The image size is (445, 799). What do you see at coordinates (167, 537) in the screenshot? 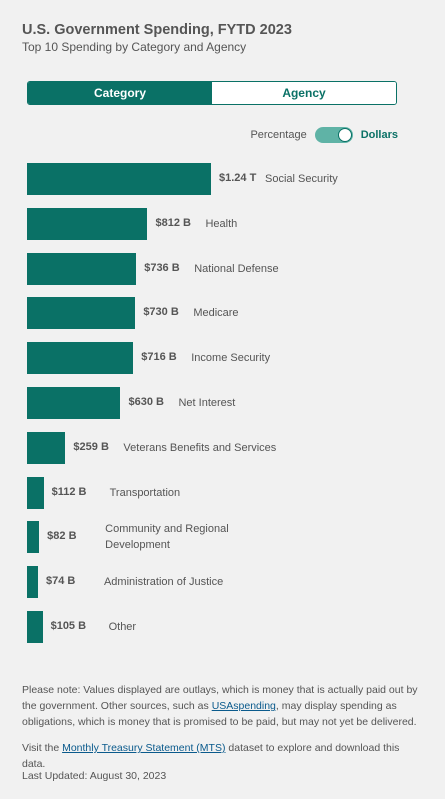
I see `category-label: Community and Regional Development` at bounding box center [167, 537].